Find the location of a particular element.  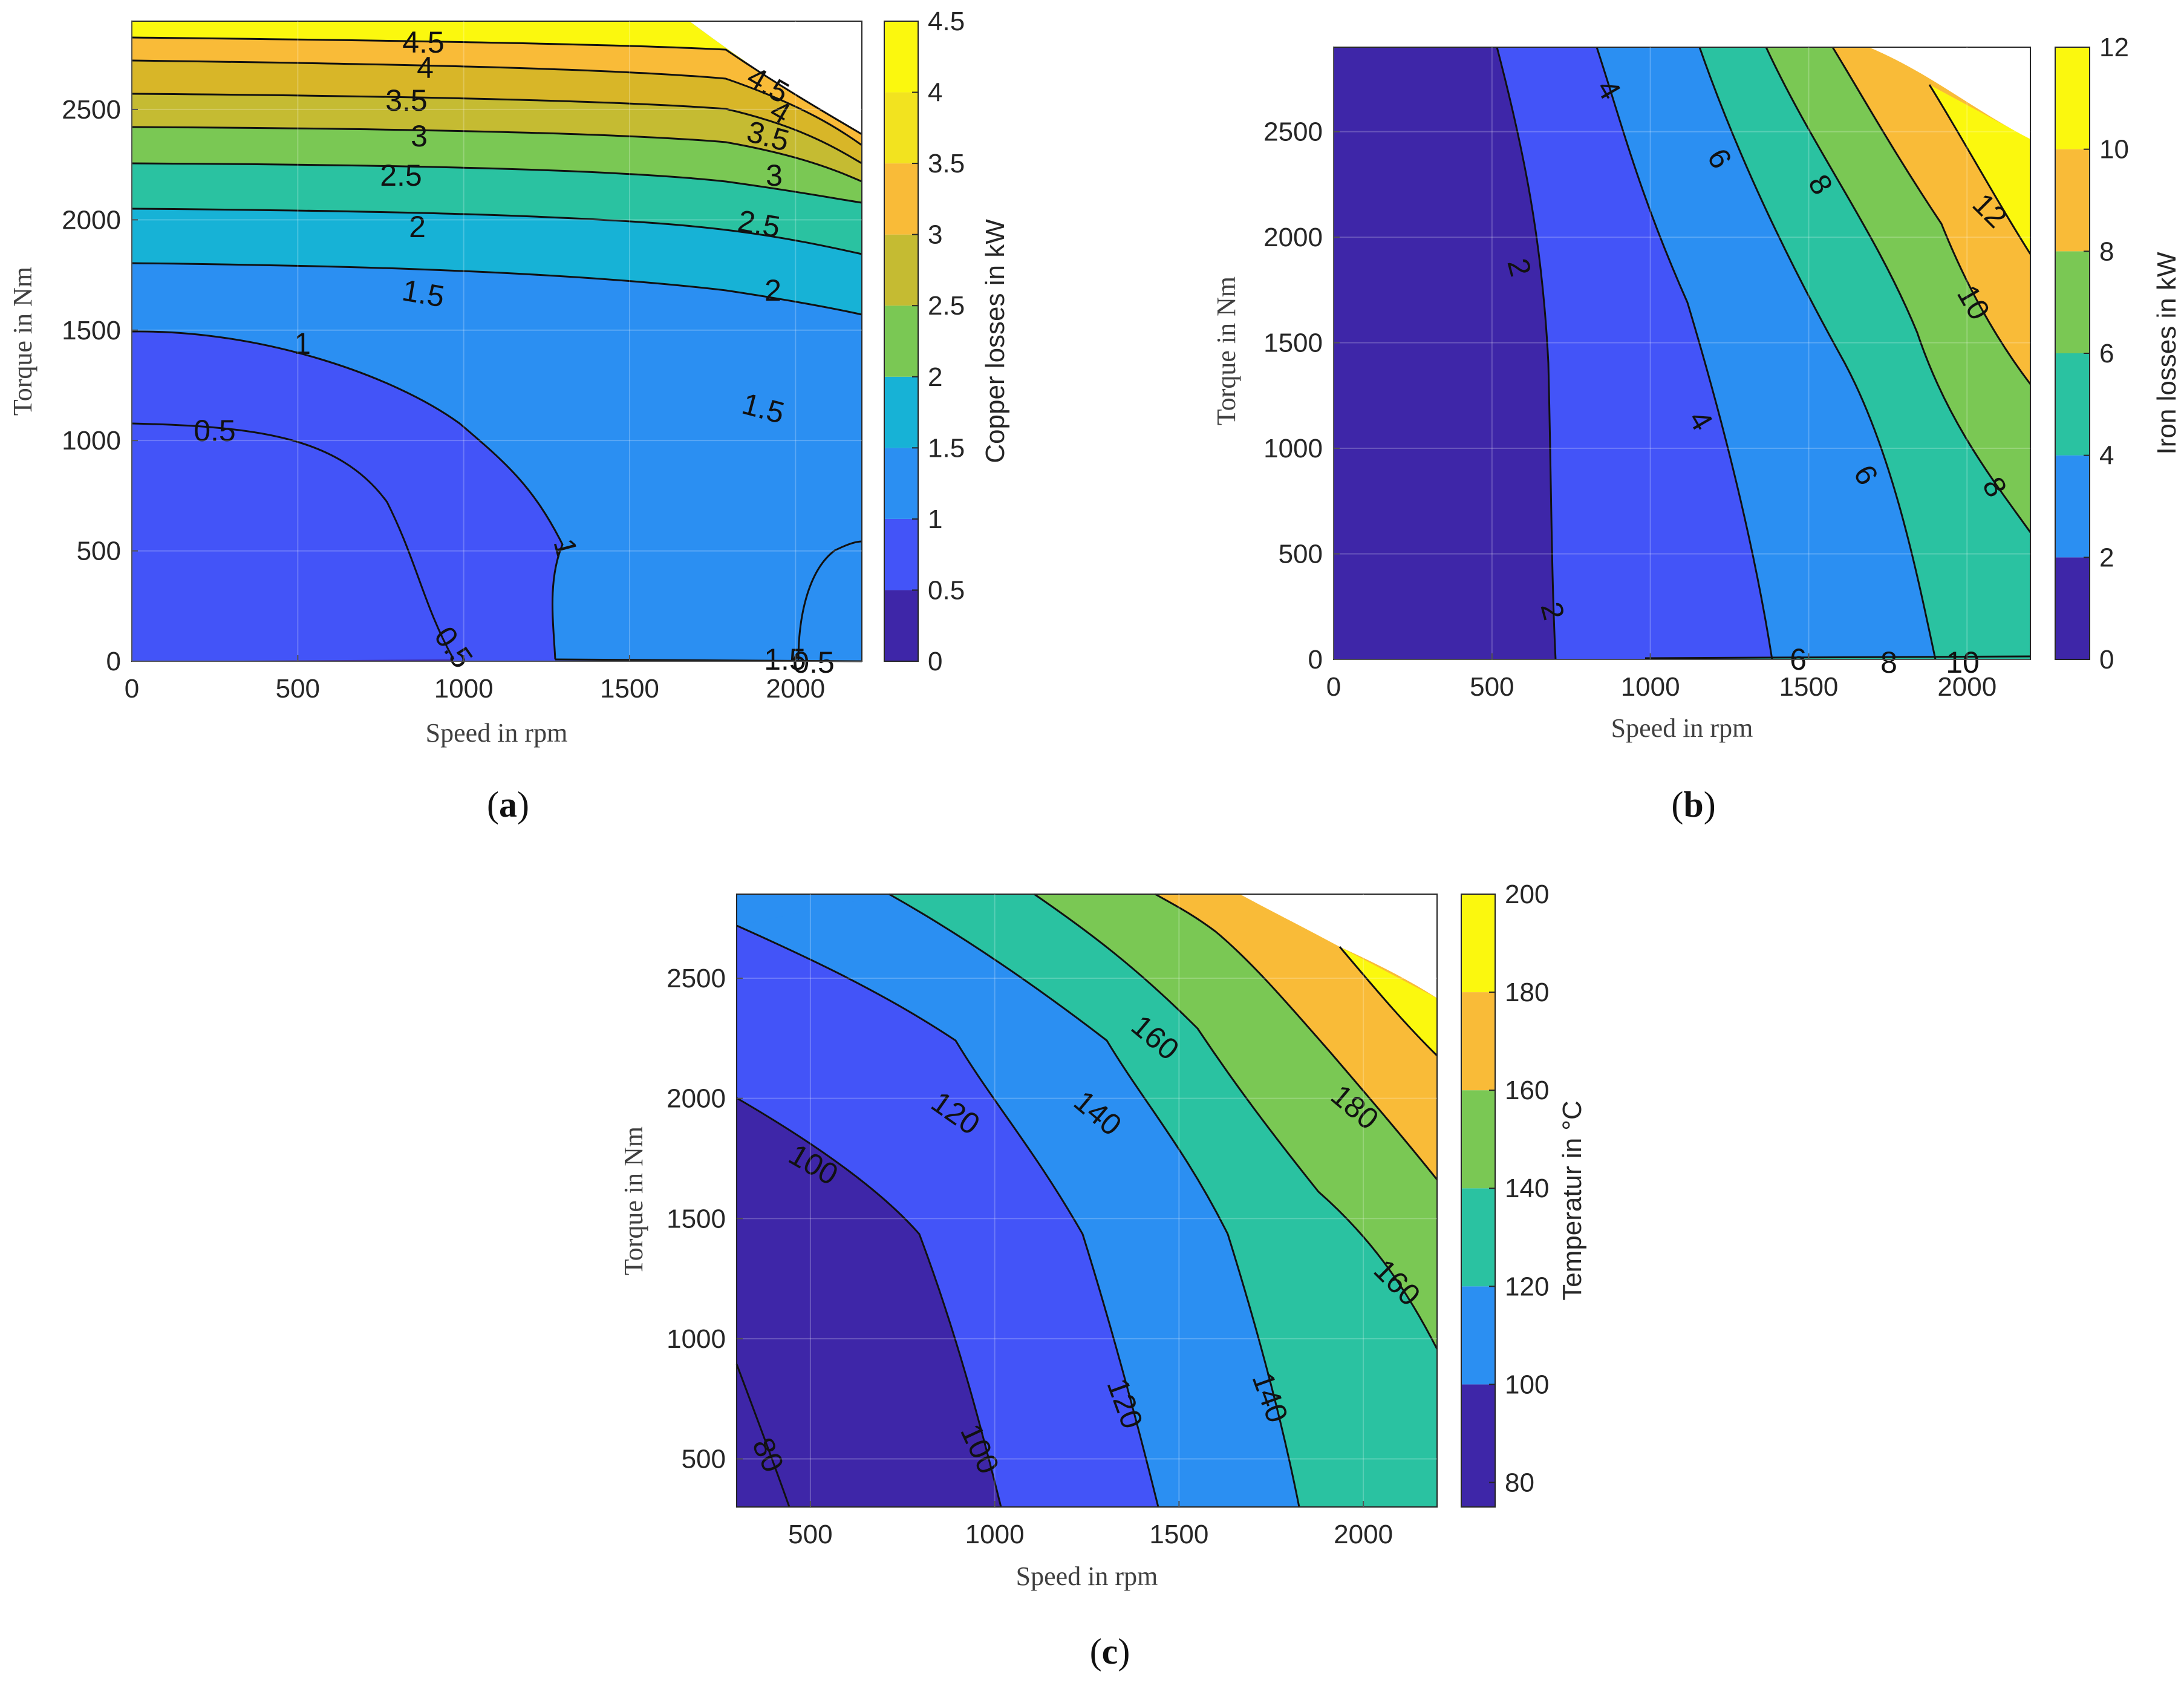

chart-a-ytick-label: 1500 is located at coordinates (91, 330).